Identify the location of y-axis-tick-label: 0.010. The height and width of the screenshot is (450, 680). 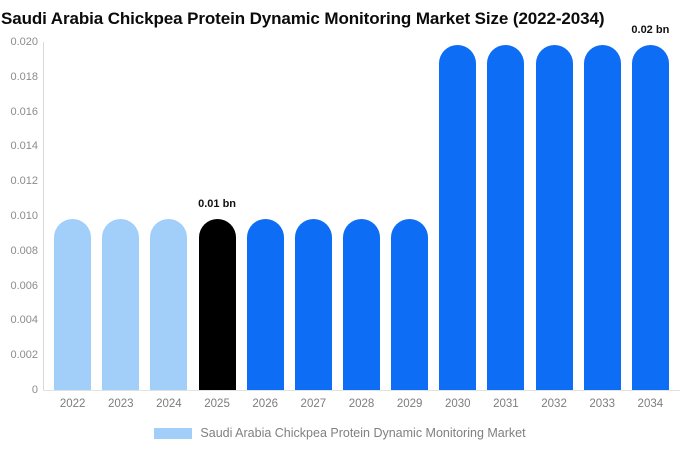
(24, 216).